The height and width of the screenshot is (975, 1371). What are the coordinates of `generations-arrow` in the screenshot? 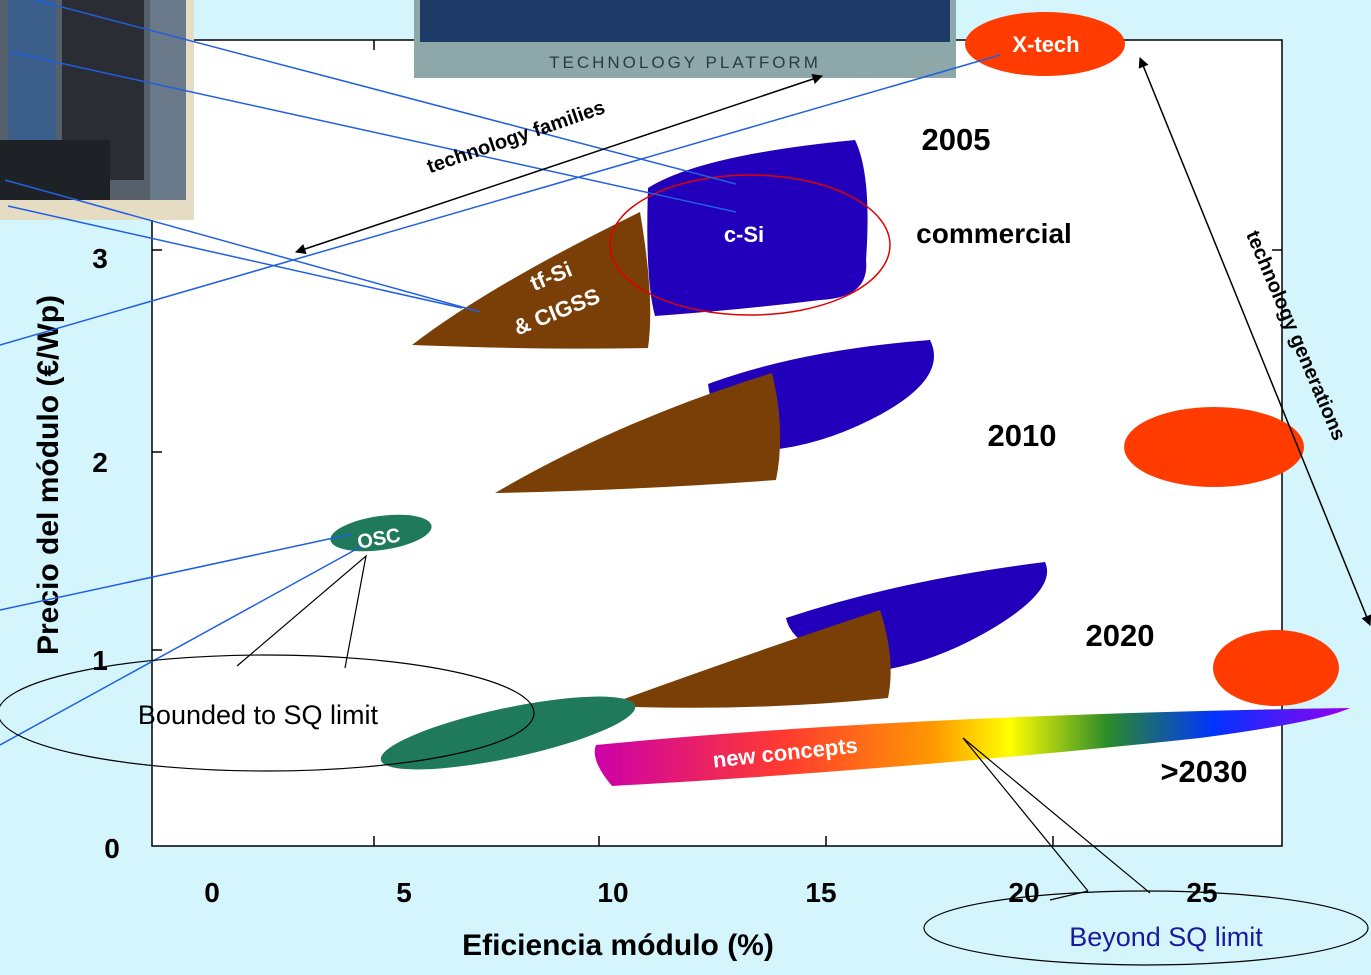 It's located at (1254, 341).